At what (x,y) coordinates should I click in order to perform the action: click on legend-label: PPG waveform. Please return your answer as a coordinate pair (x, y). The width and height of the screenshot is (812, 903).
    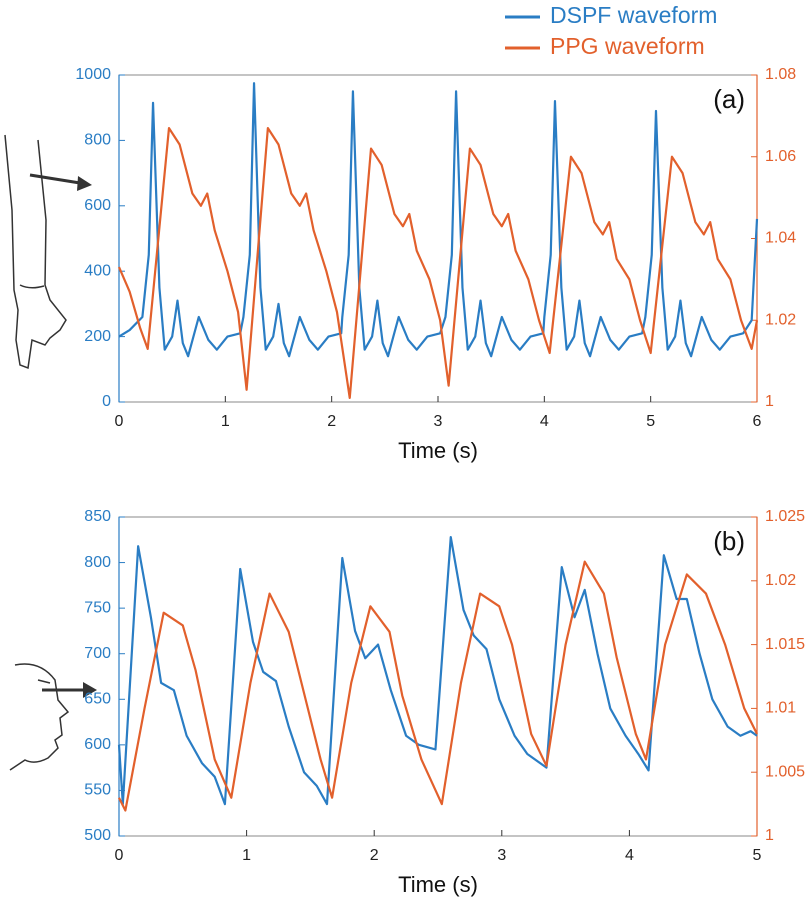
    Looking at the image, I should click on (627, 46).